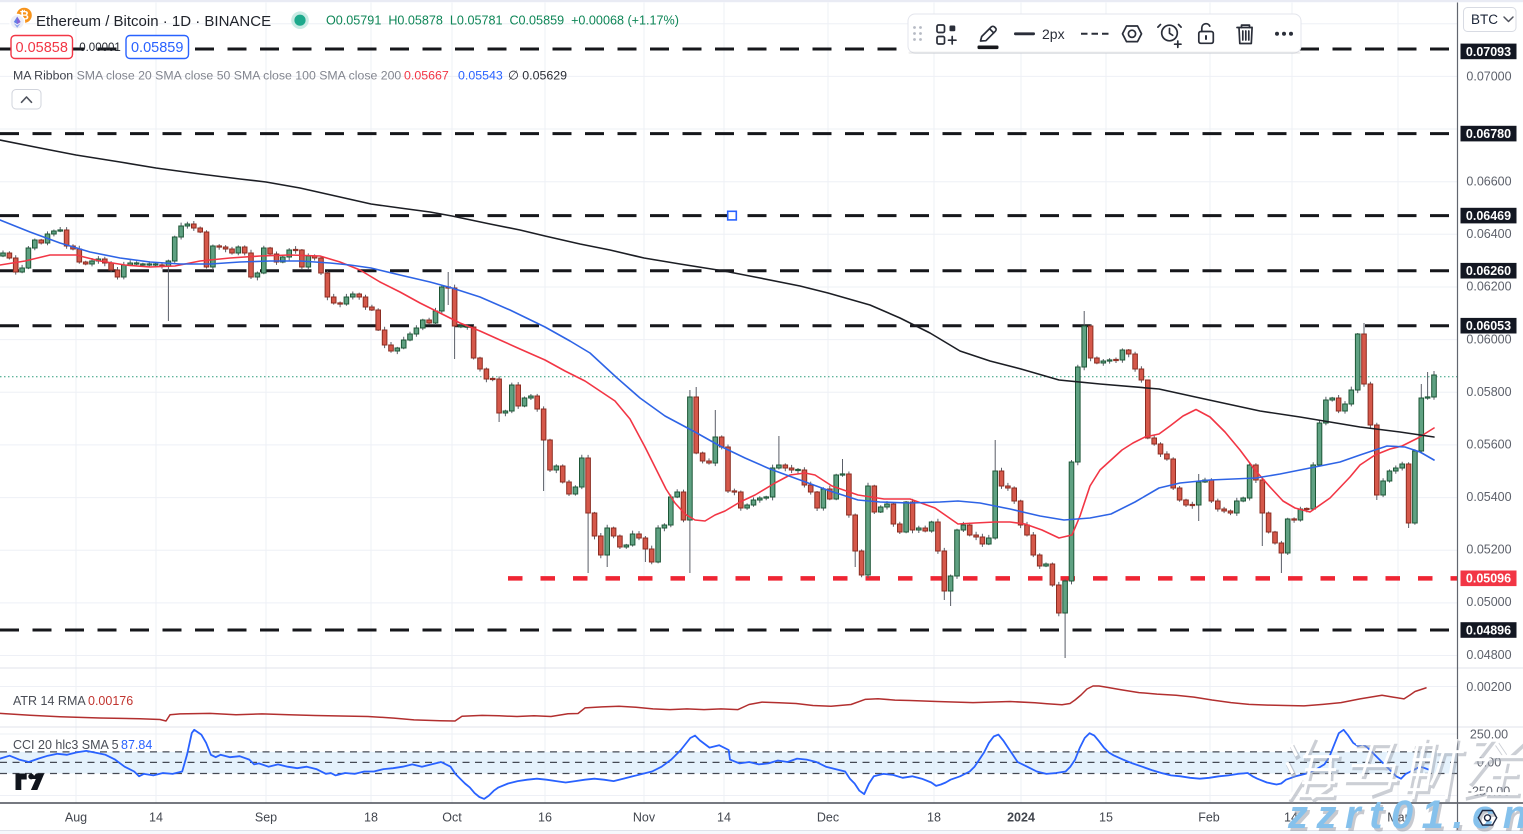  What do you see at coordinates (1398, 818) in the screenshot?
I see `svg-text: Mar` at bounding box center [1398, 818].